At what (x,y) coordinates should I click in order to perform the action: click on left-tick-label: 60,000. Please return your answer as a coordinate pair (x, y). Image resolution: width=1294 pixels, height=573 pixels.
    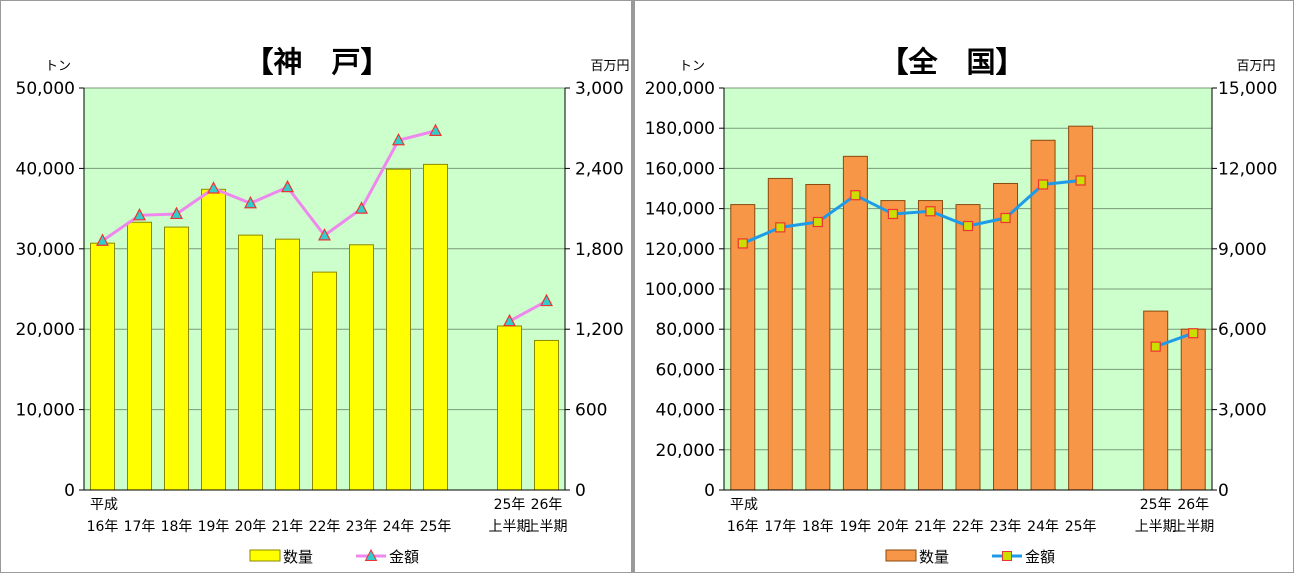
    Looking at the image, I should click on (685, 370).